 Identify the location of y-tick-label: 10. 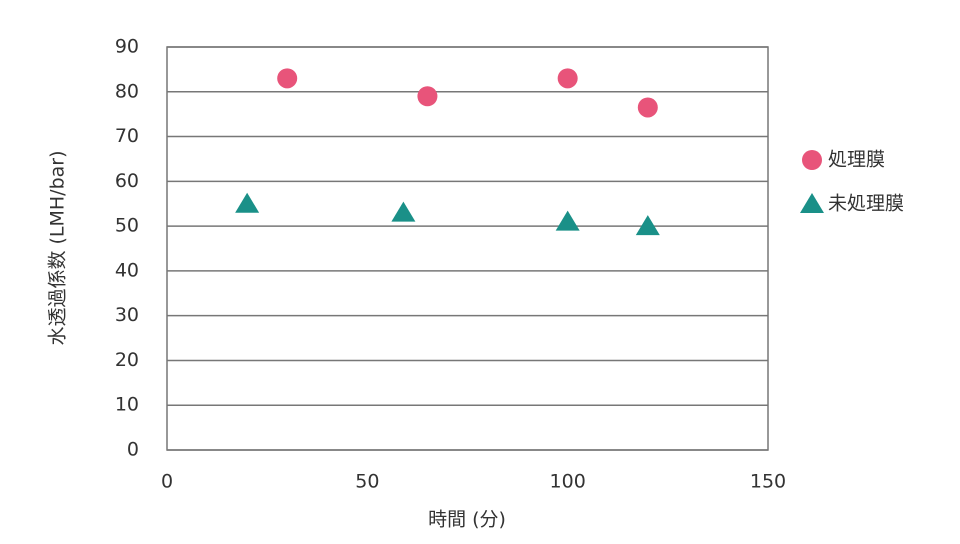
(127, 405).